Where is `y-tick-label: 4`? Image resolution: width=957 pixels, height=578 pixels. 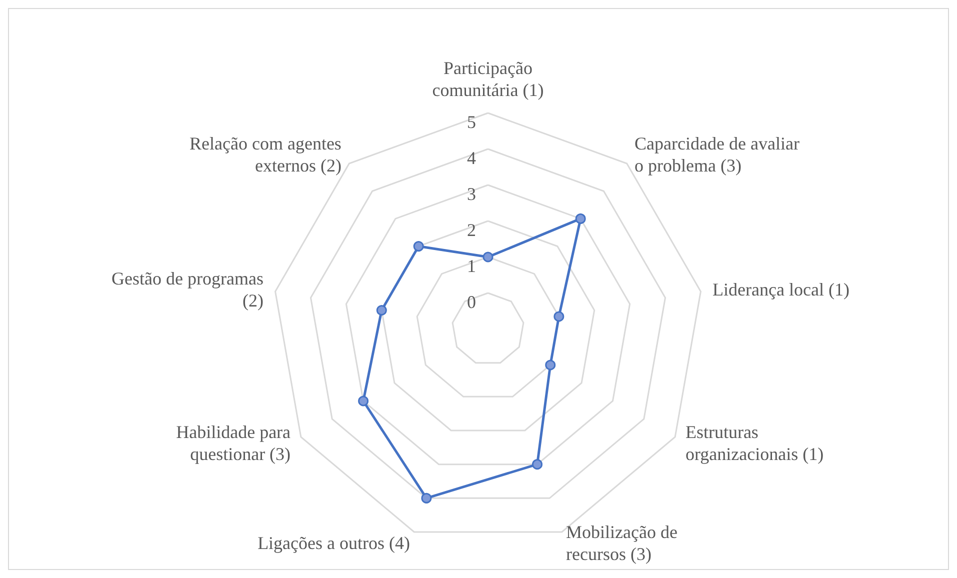
y-tick-label: 4 is located at coordinates (471, 158).